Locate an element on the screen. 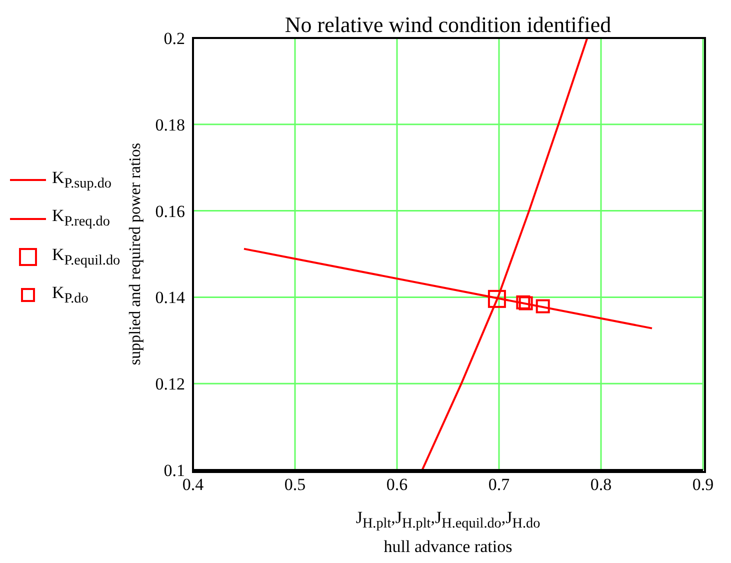 This screenshot has width=731, height=563. text: J$_{H.plt}$,J$_{H.plt}$,J$_{H.equil.do}$,J$_{H.do}$ hull advance ratios is located at coordinates (448, 532).